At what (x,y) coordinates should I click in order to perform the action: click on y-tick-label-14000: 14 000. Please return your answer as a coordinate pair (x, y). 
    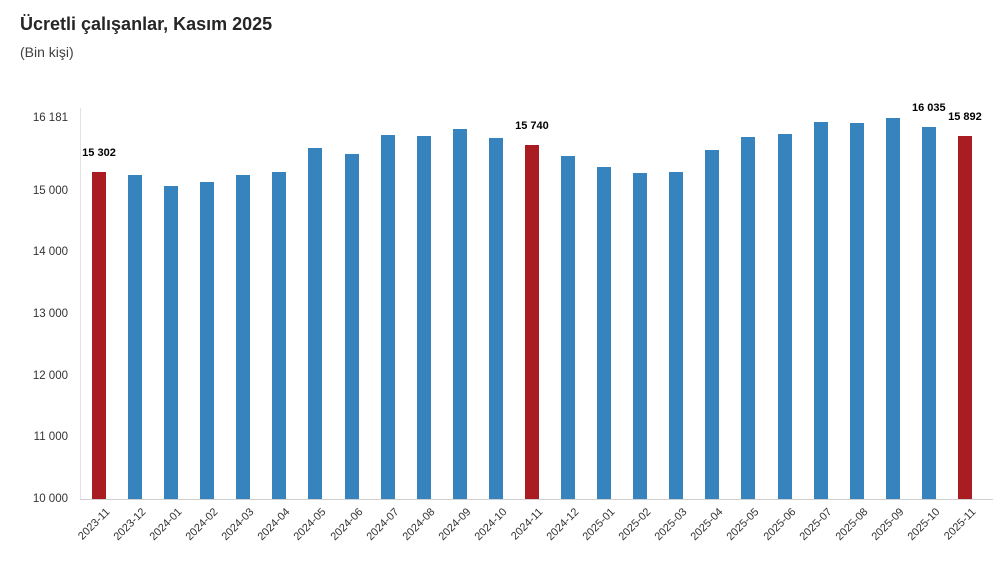
    Looking at the image, I should click on (50, 252).